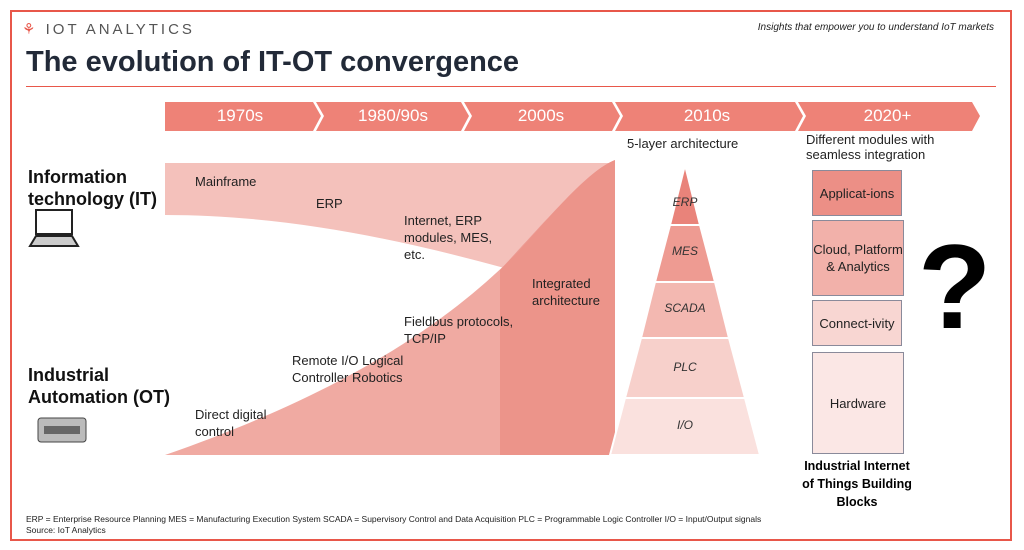  Describe the element at coordinates (231, 423) in the screenshot. I see `ot-ddc: Direct digital control` at that location.